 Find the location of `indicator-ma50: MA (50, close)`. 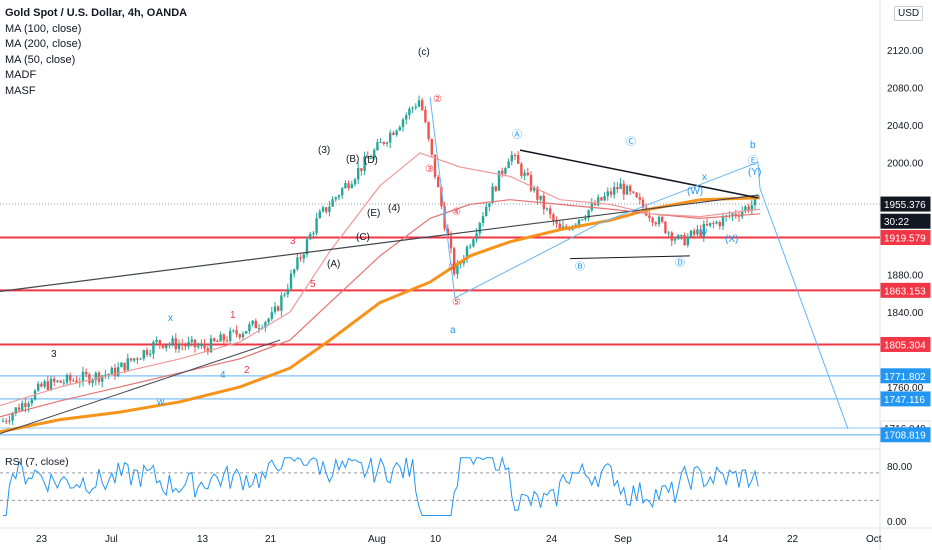

indicator-ma50: MA (50, close) is located at coordinates (40, 59).